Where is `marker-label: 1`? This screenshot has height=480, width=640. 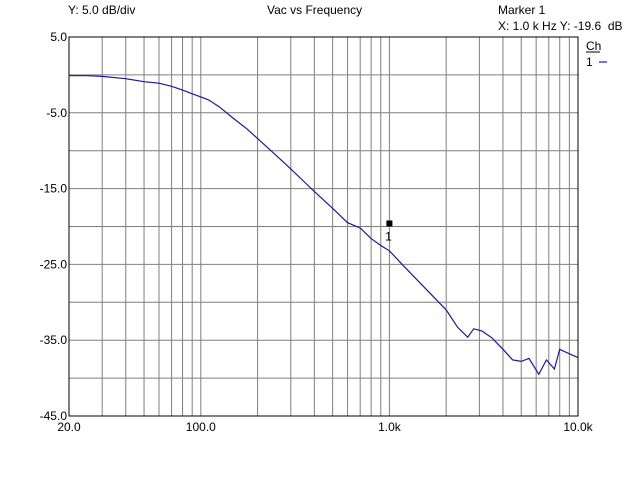 marker-label: 1 is located at coordinates (388, 236).